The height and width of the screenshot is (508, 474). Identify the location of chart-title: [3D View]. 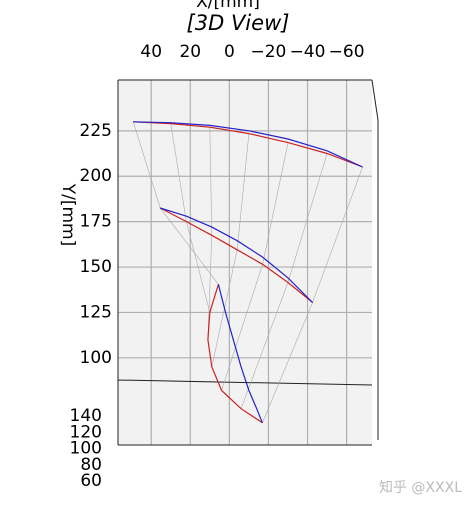
(238, 23).